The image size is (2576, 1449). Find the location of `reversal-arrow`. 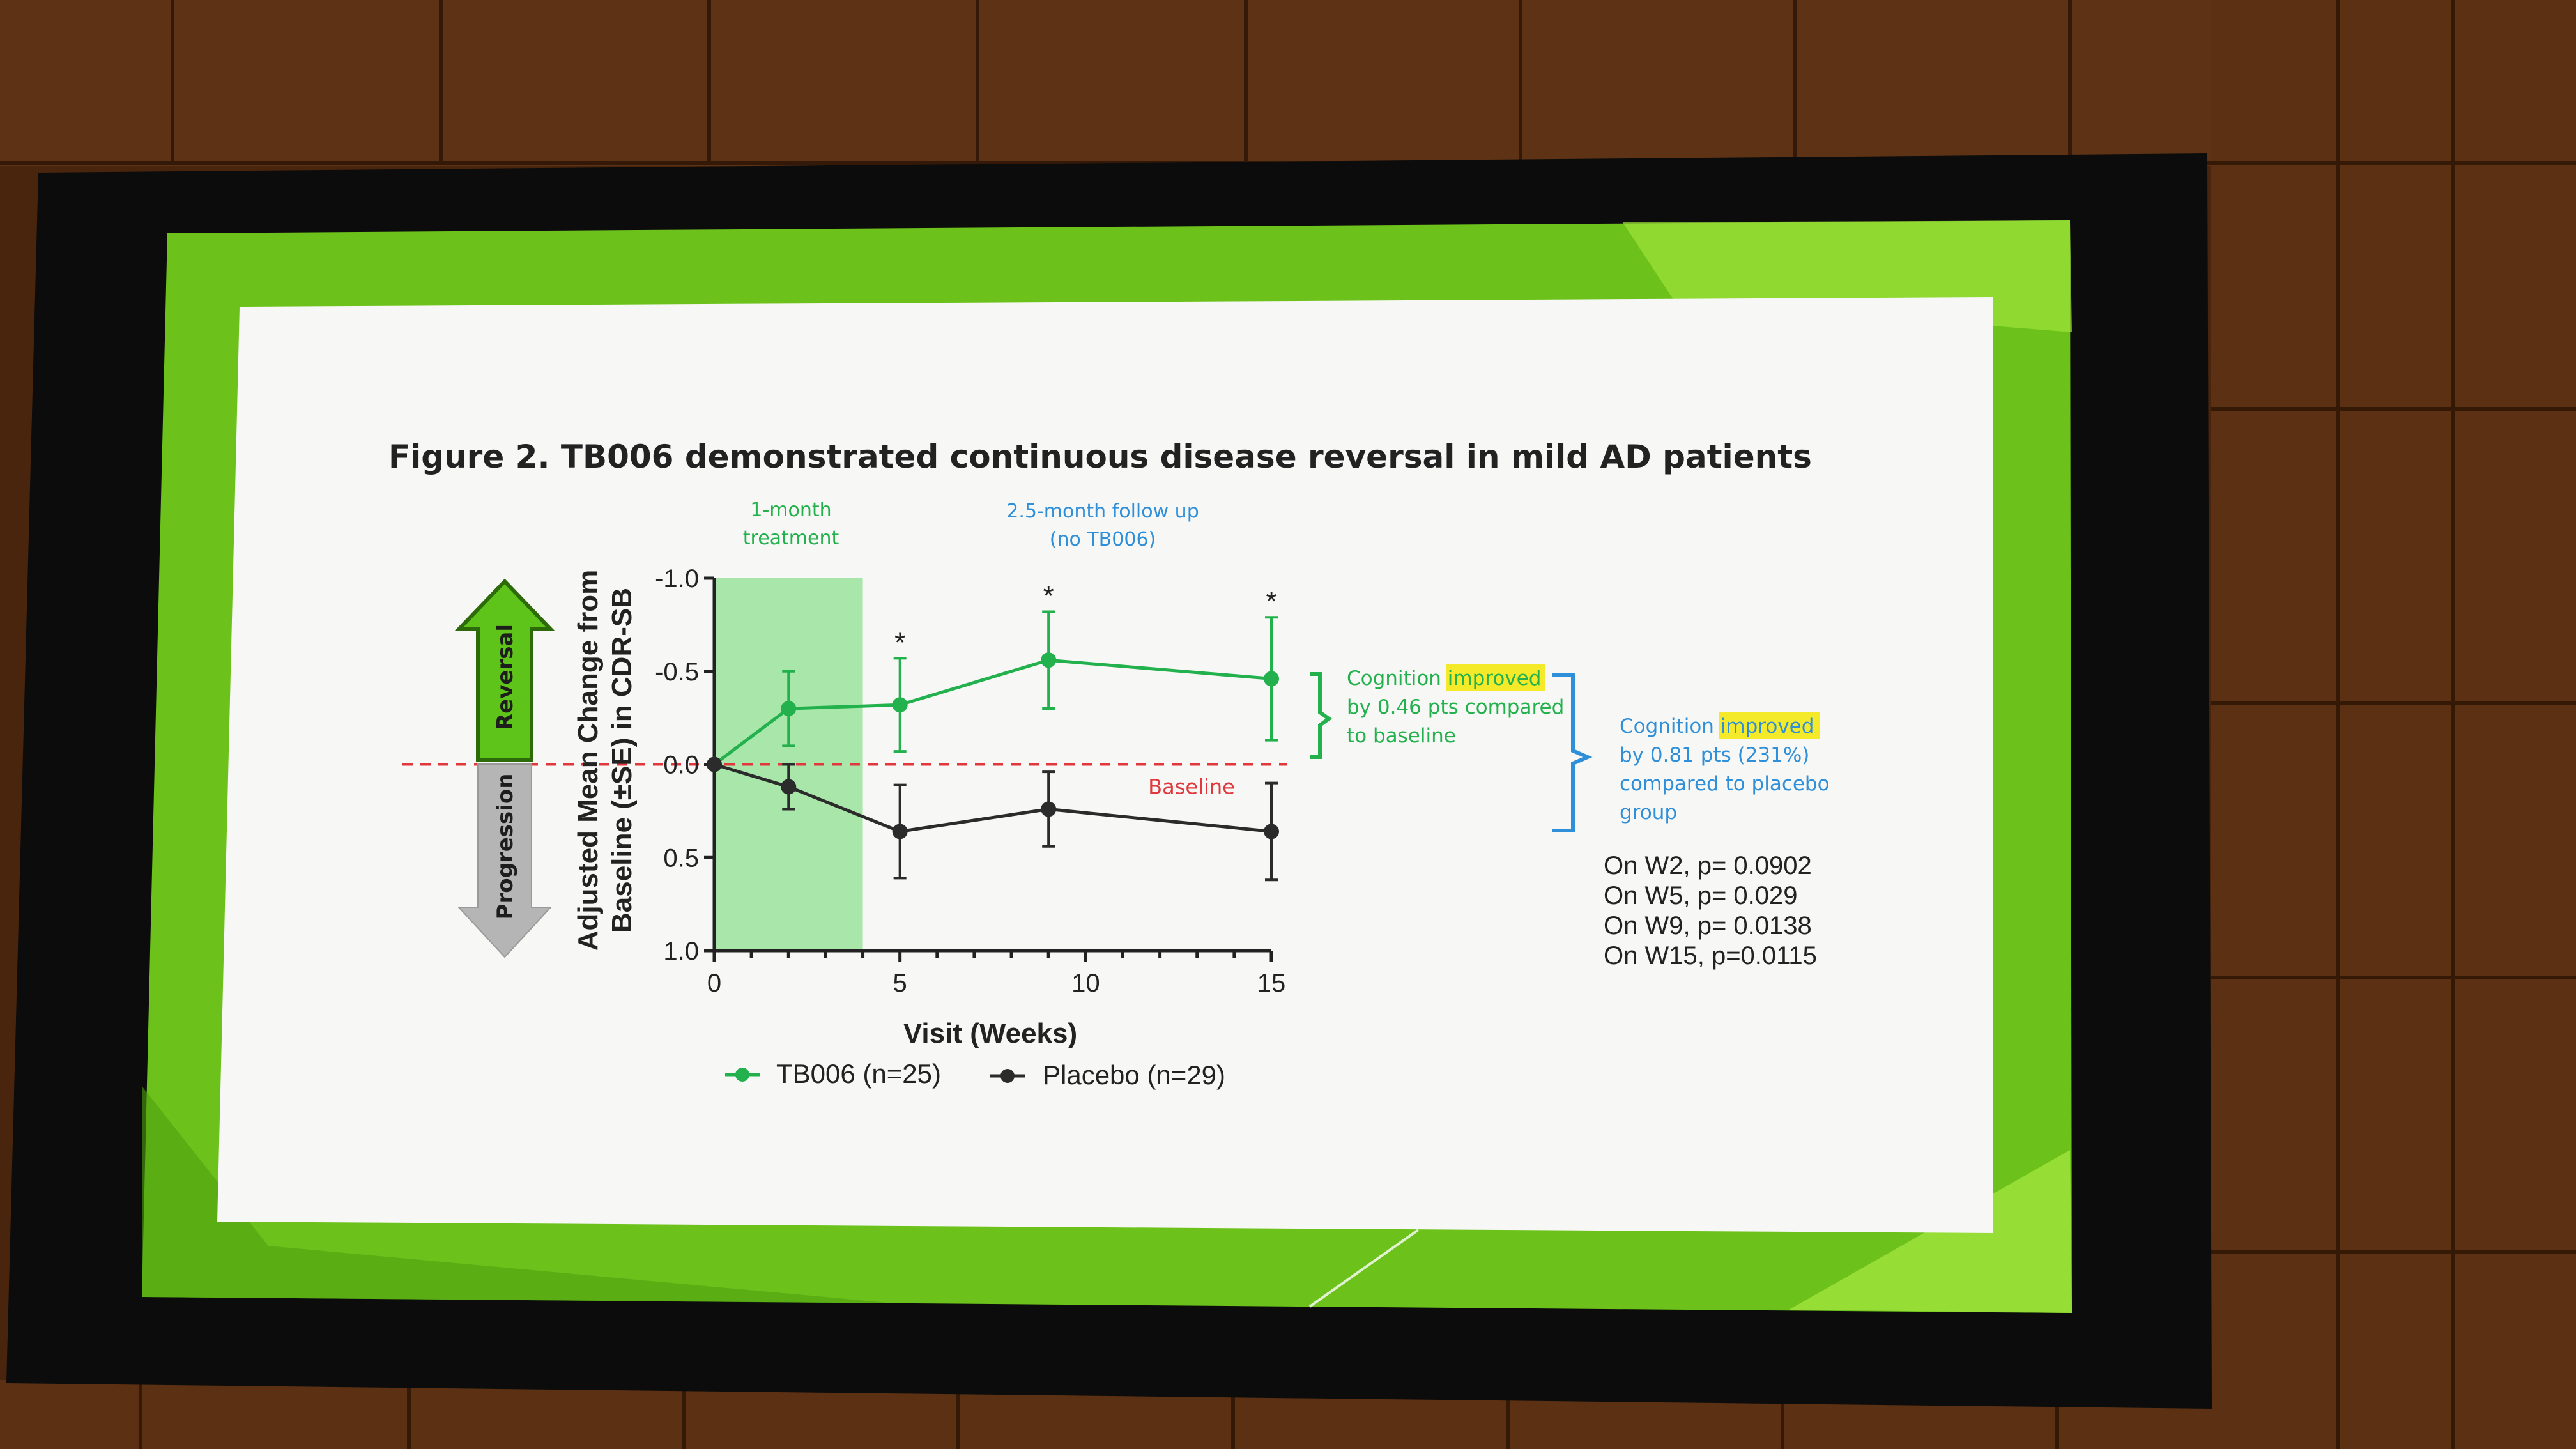

reversal-arrow is located at coordinates (505, 670).